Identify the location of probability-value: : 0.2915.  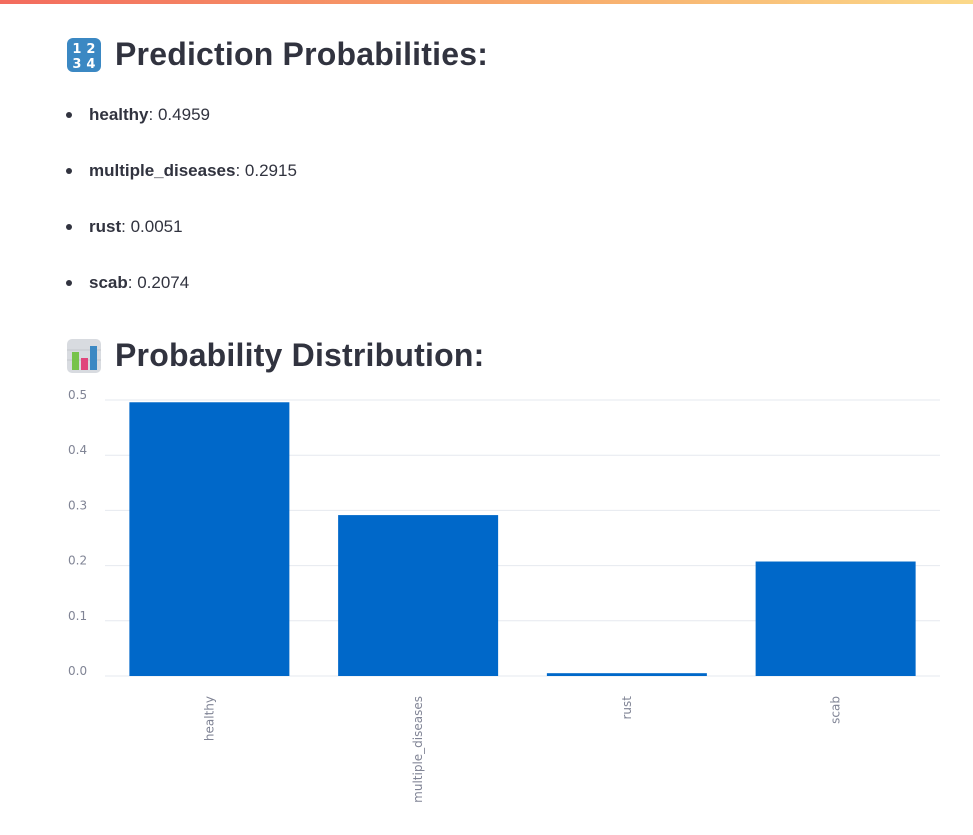
(266, 170).